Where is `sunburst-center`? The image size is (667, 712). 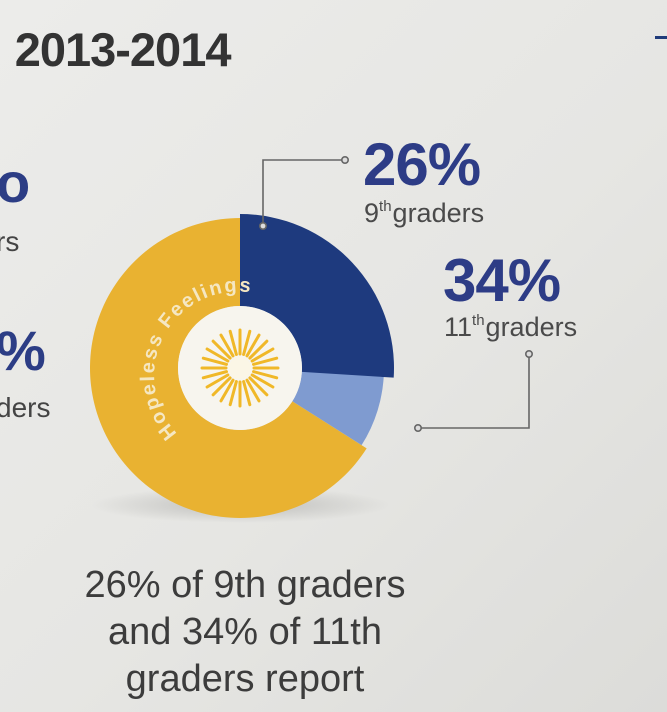
sunburst-center is located at coordinates (240, 368).